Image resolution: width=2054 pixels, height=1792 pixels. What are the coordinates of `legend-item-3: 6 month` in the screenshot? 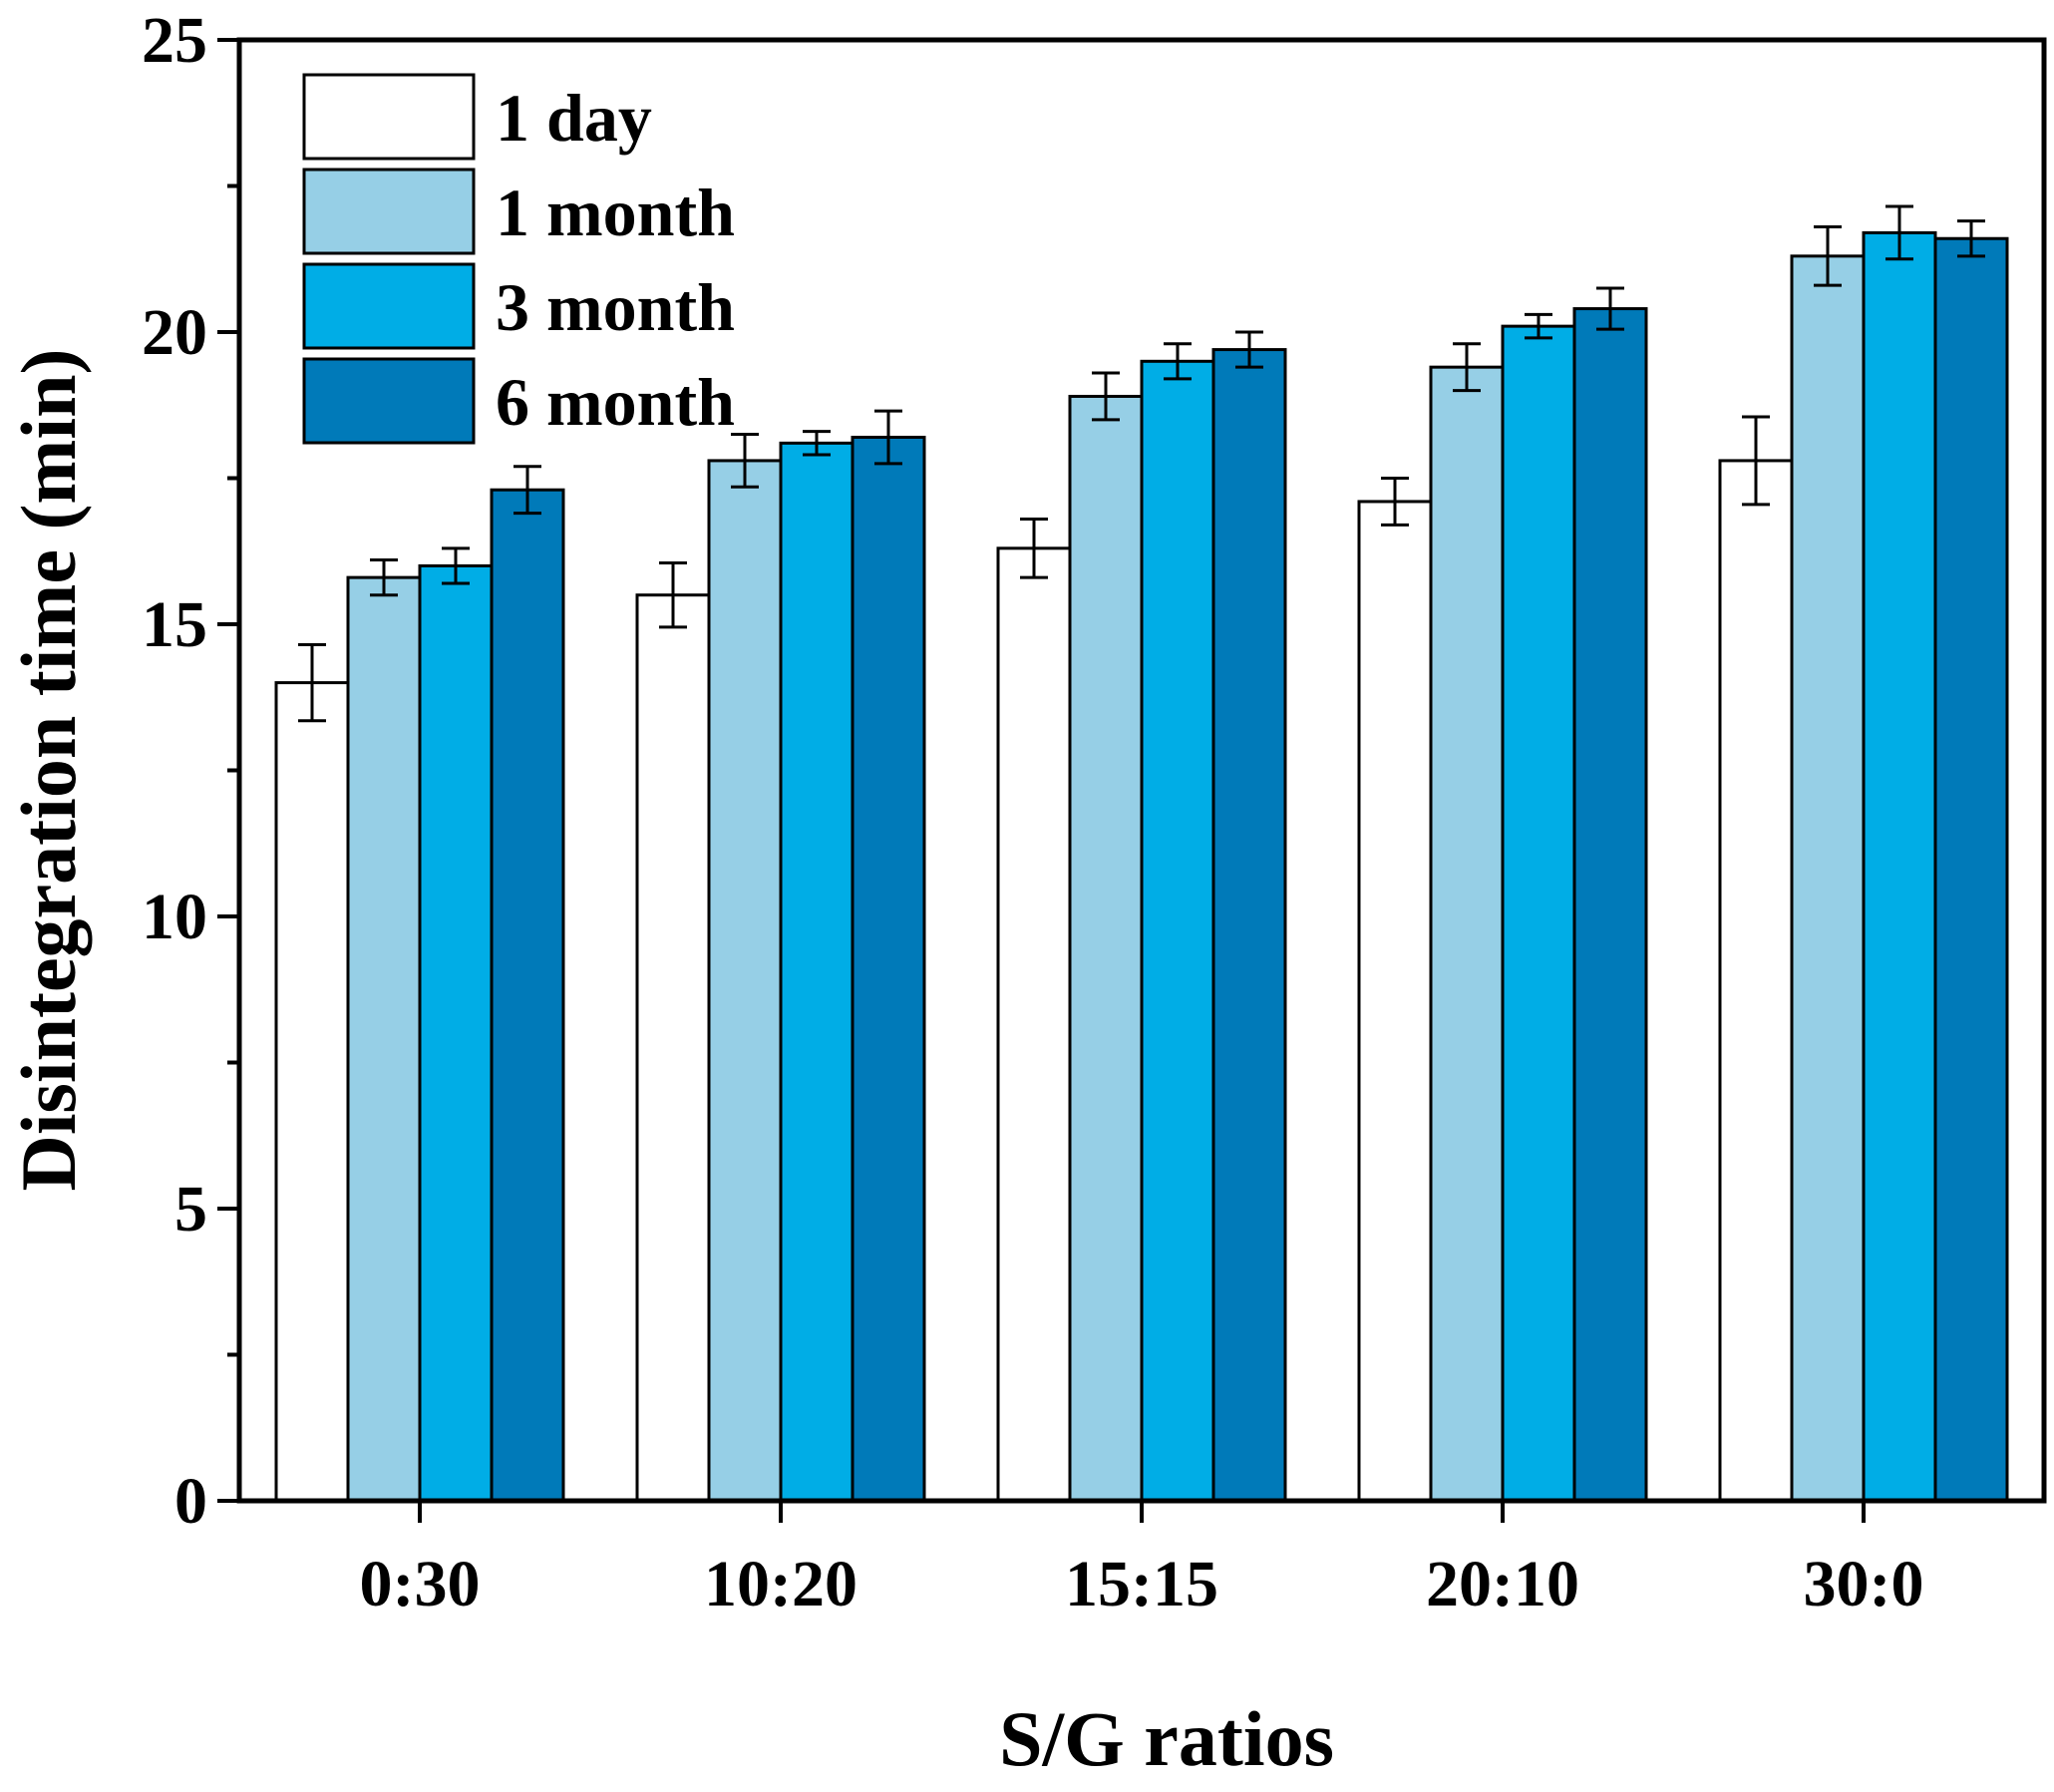 It's located at (518, 401).